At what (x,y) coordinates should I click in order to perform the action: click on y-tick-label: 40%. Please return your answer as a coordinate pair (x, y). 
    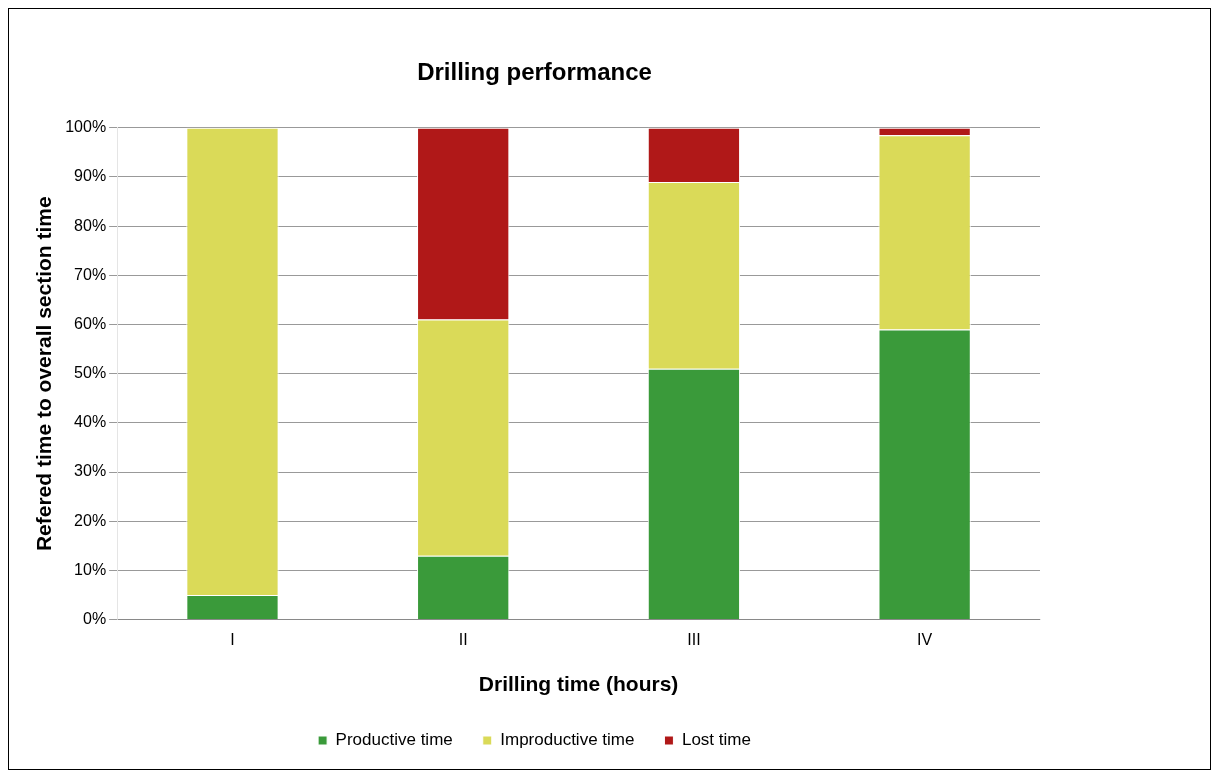
    Looking at the image, I should click on (90, 422).